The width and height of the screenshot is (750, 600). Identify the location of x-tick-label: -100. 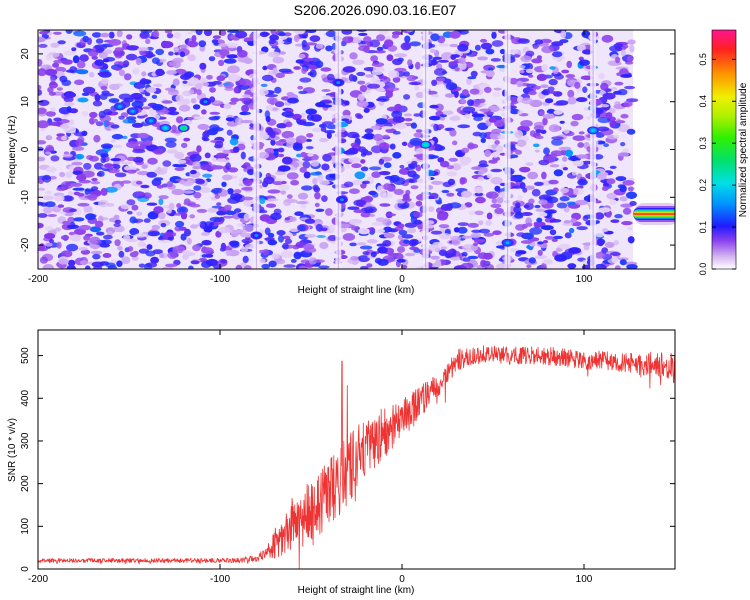
(220, 279).